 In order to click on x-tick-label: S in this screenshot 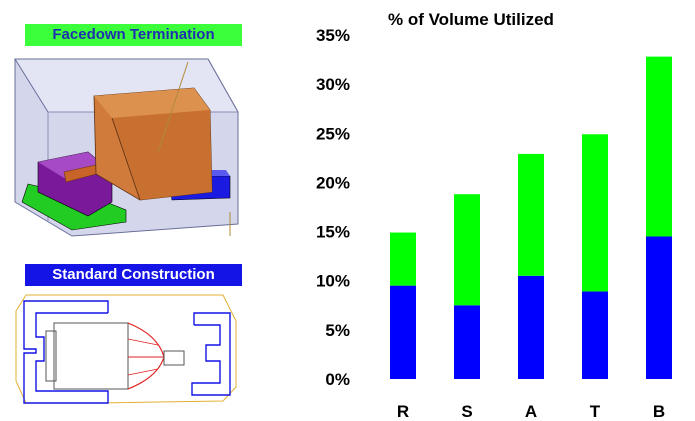, I will do `click(466, 411)`.